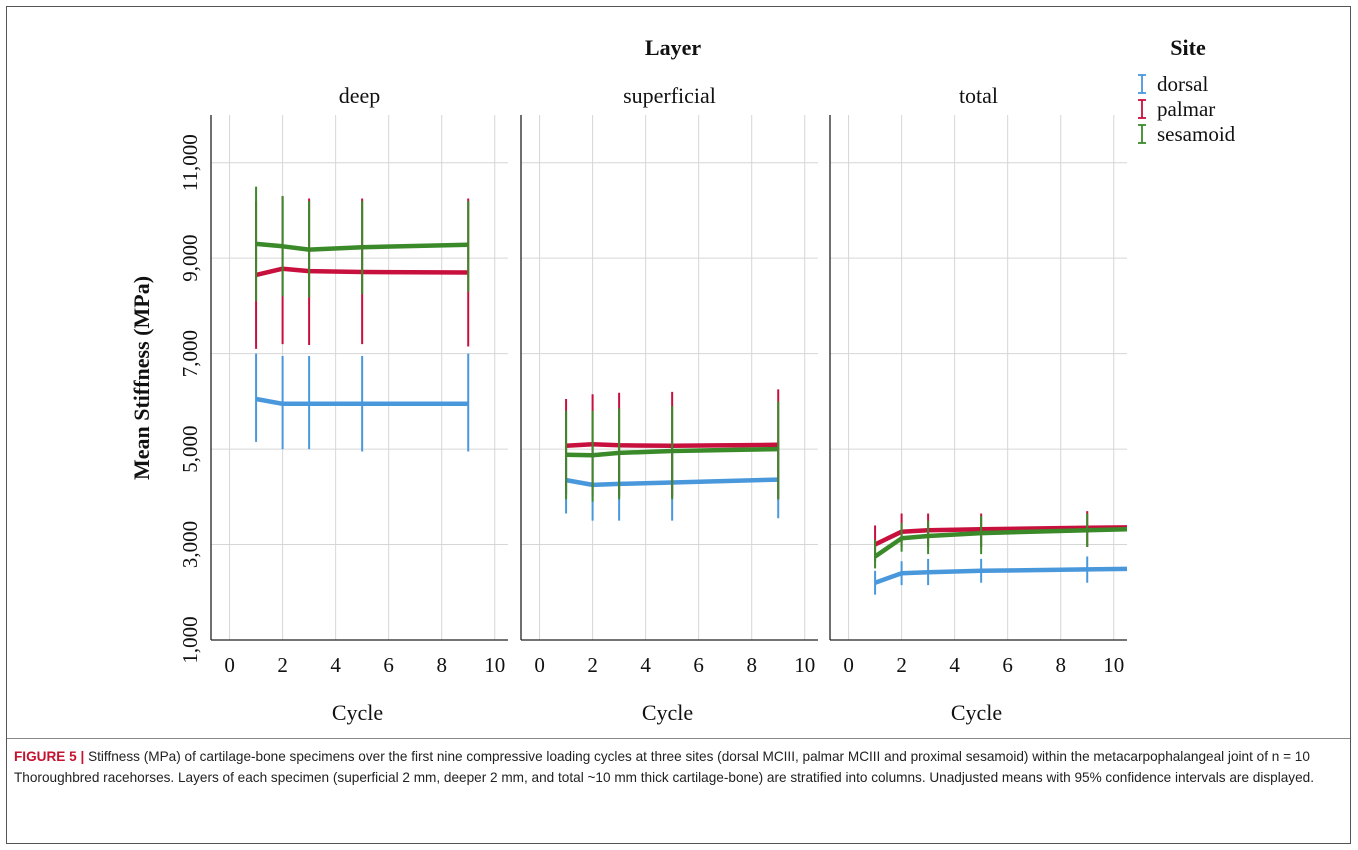  Describe the element at coordinates (141, 378) in the screenshot. I see `y-axis-label: Mean Stiffness (MPa)` at that location.